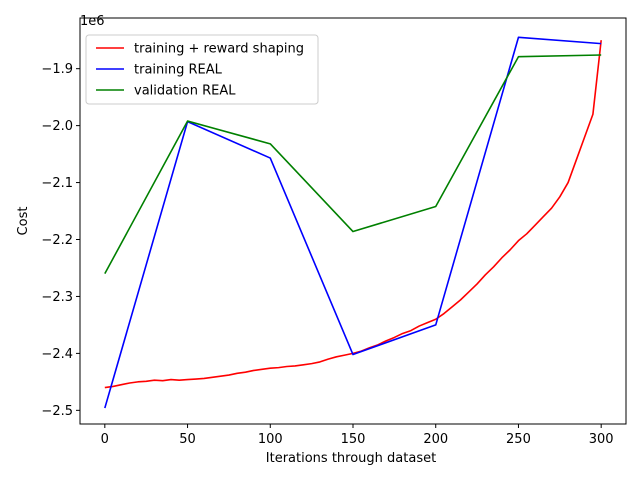 Image resolution: width=640 pixels, height=480 pixels. Describe the element at coordinates (92, 21) in the screenshot. I see `y-offset-text: 1e6` at that location.